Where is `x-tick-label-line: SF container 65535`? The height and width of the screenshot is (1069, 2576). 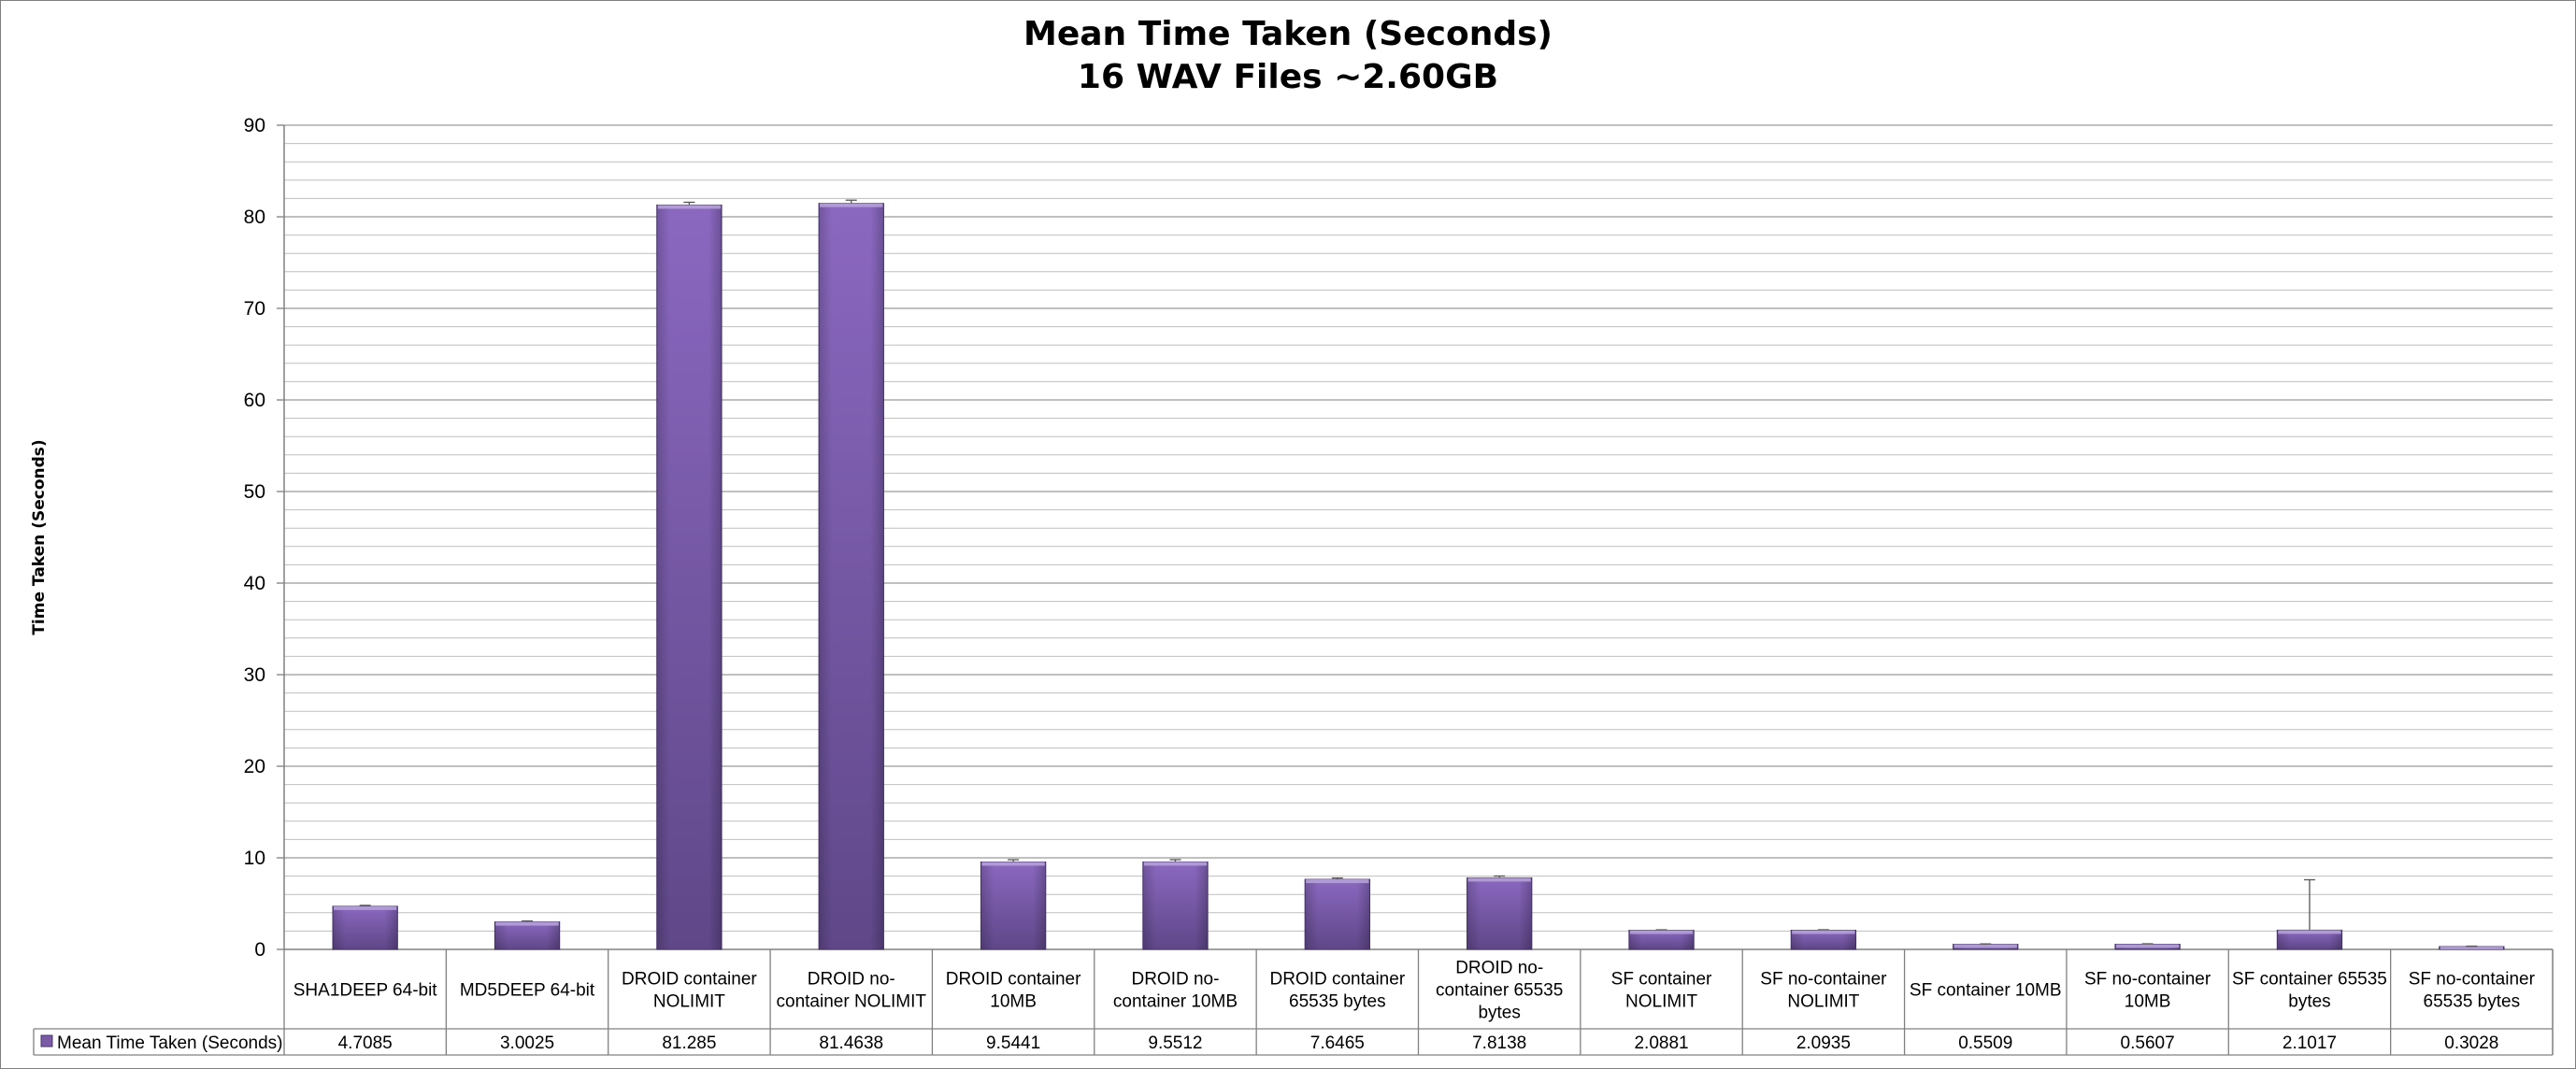
x-tick-label-line: SF container 65535 is located at coordinates (2309, 980).